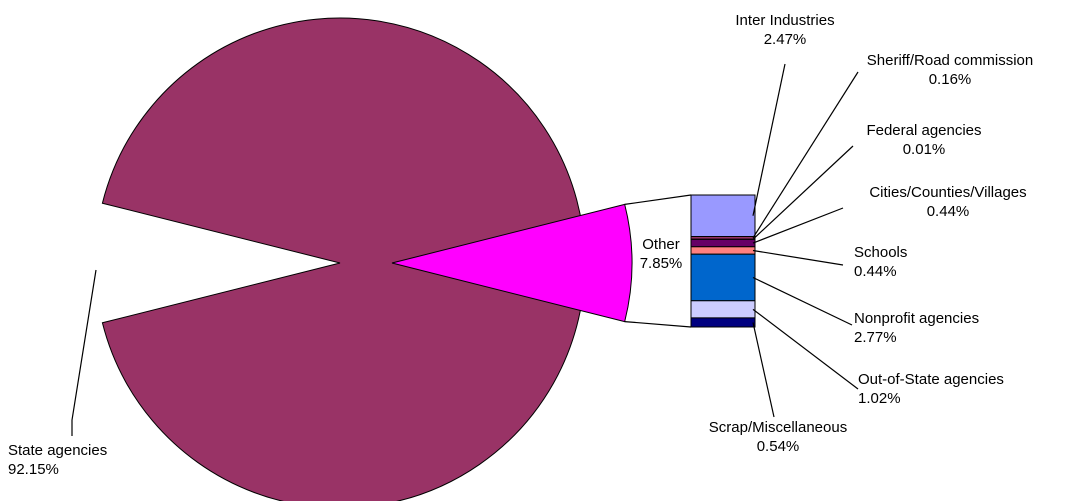 The width and height of the screenshot is (1065, 501). I want to click on bar-segment-cities-counties-villages, so click(723, 243).